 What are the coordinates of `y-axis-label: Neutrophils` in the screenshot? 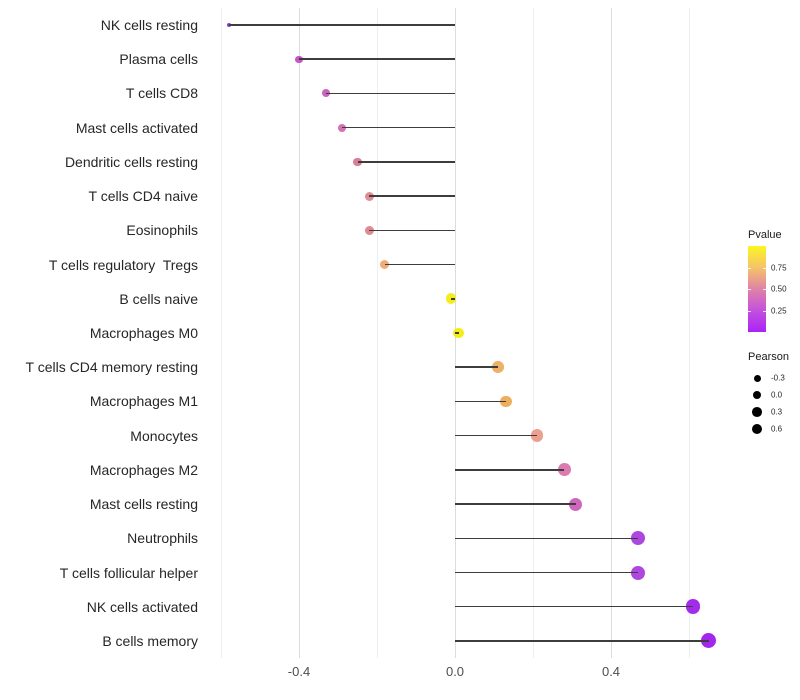 It's located at (162, 538).